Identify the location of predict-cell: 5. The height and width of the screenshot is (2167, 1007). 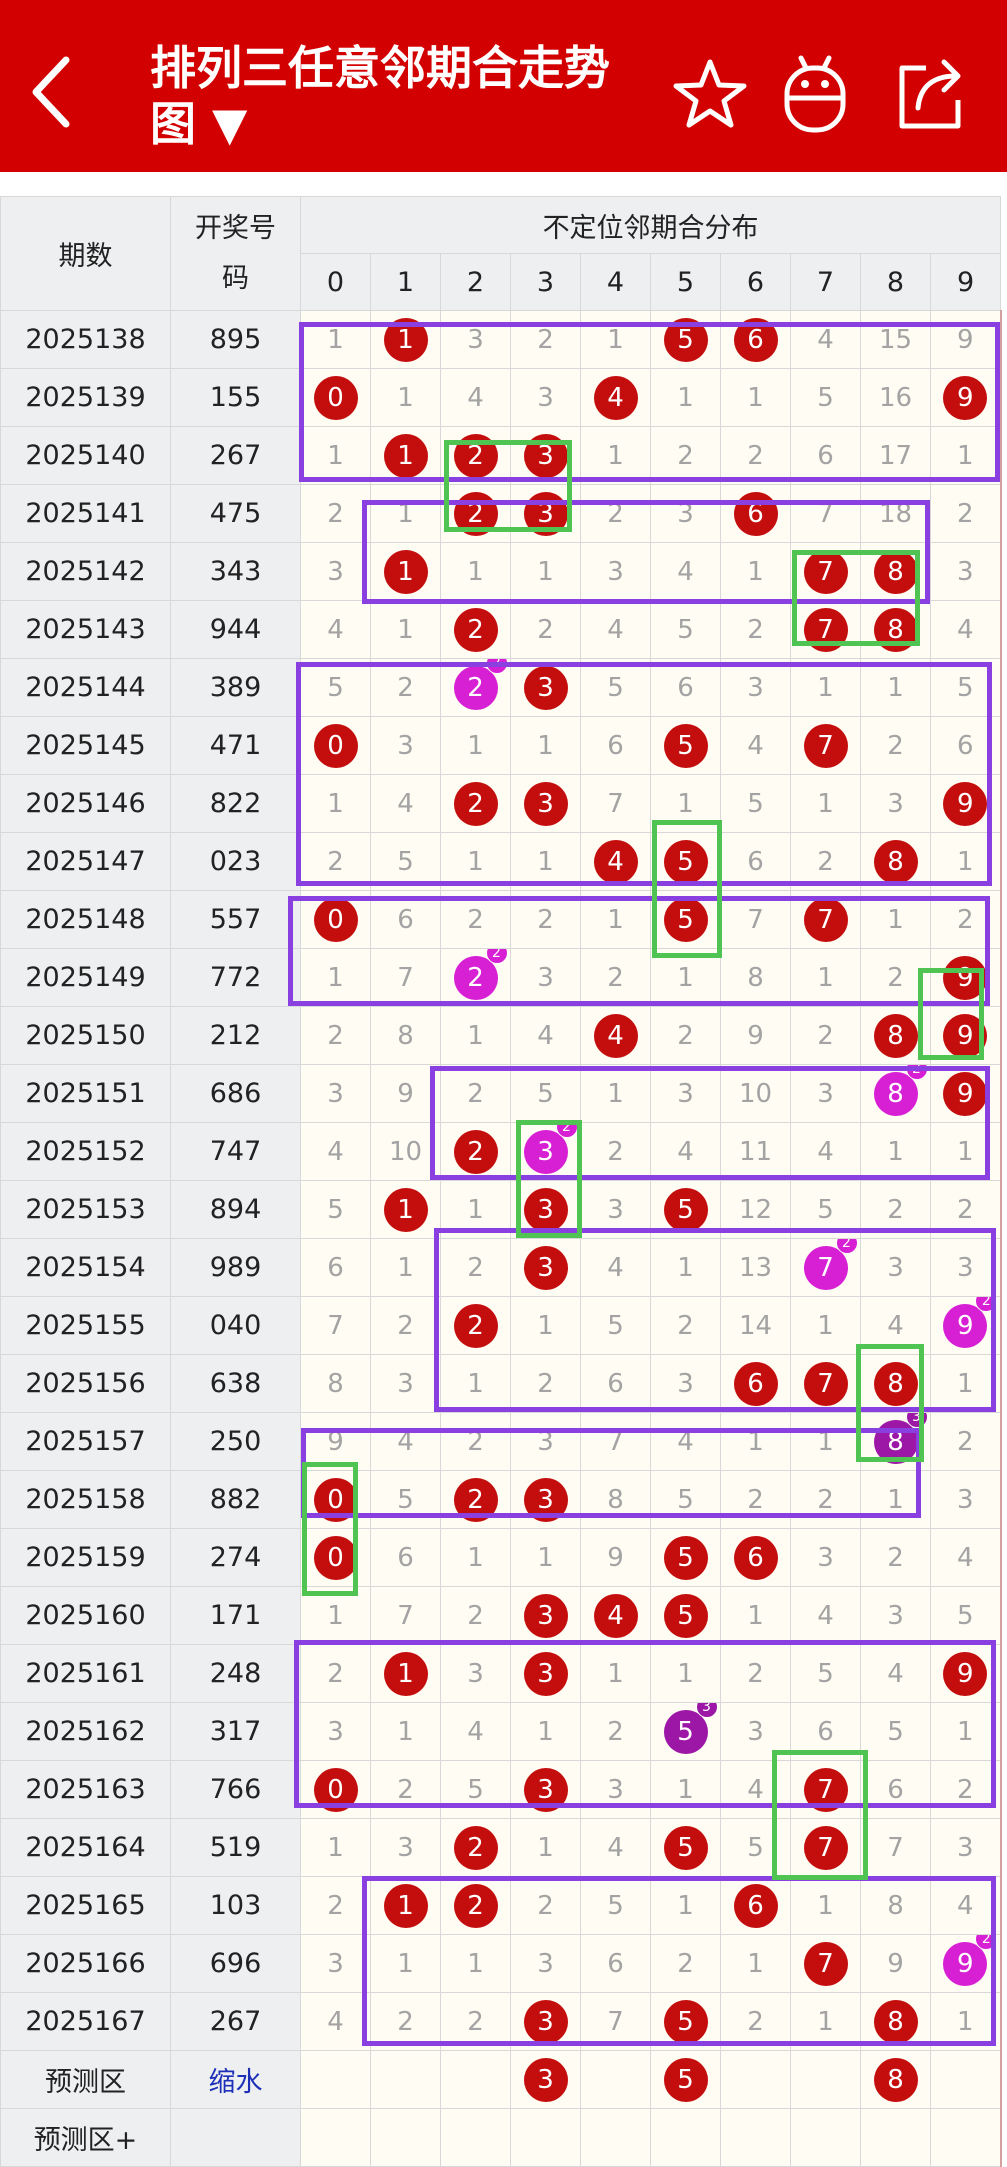
(685, 2079).